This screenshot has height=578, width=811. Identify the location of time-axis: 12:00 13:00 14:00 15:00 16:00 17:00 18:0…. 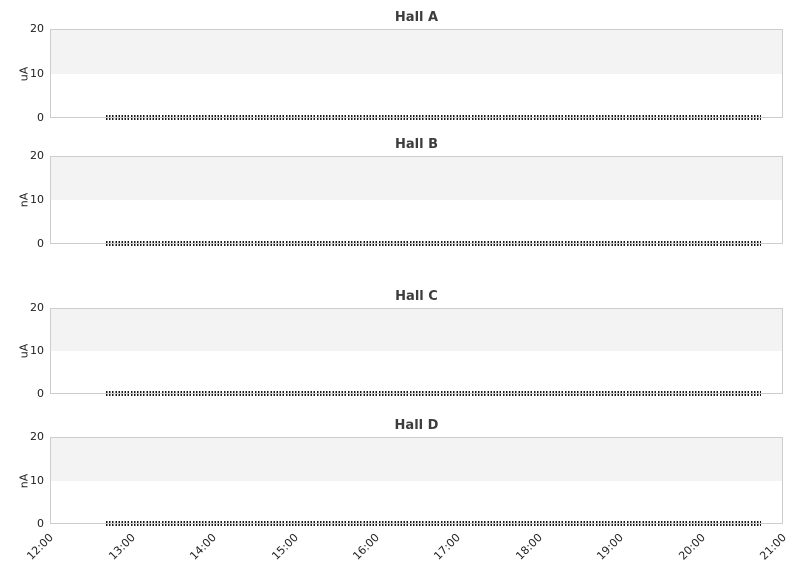
(407, 547).